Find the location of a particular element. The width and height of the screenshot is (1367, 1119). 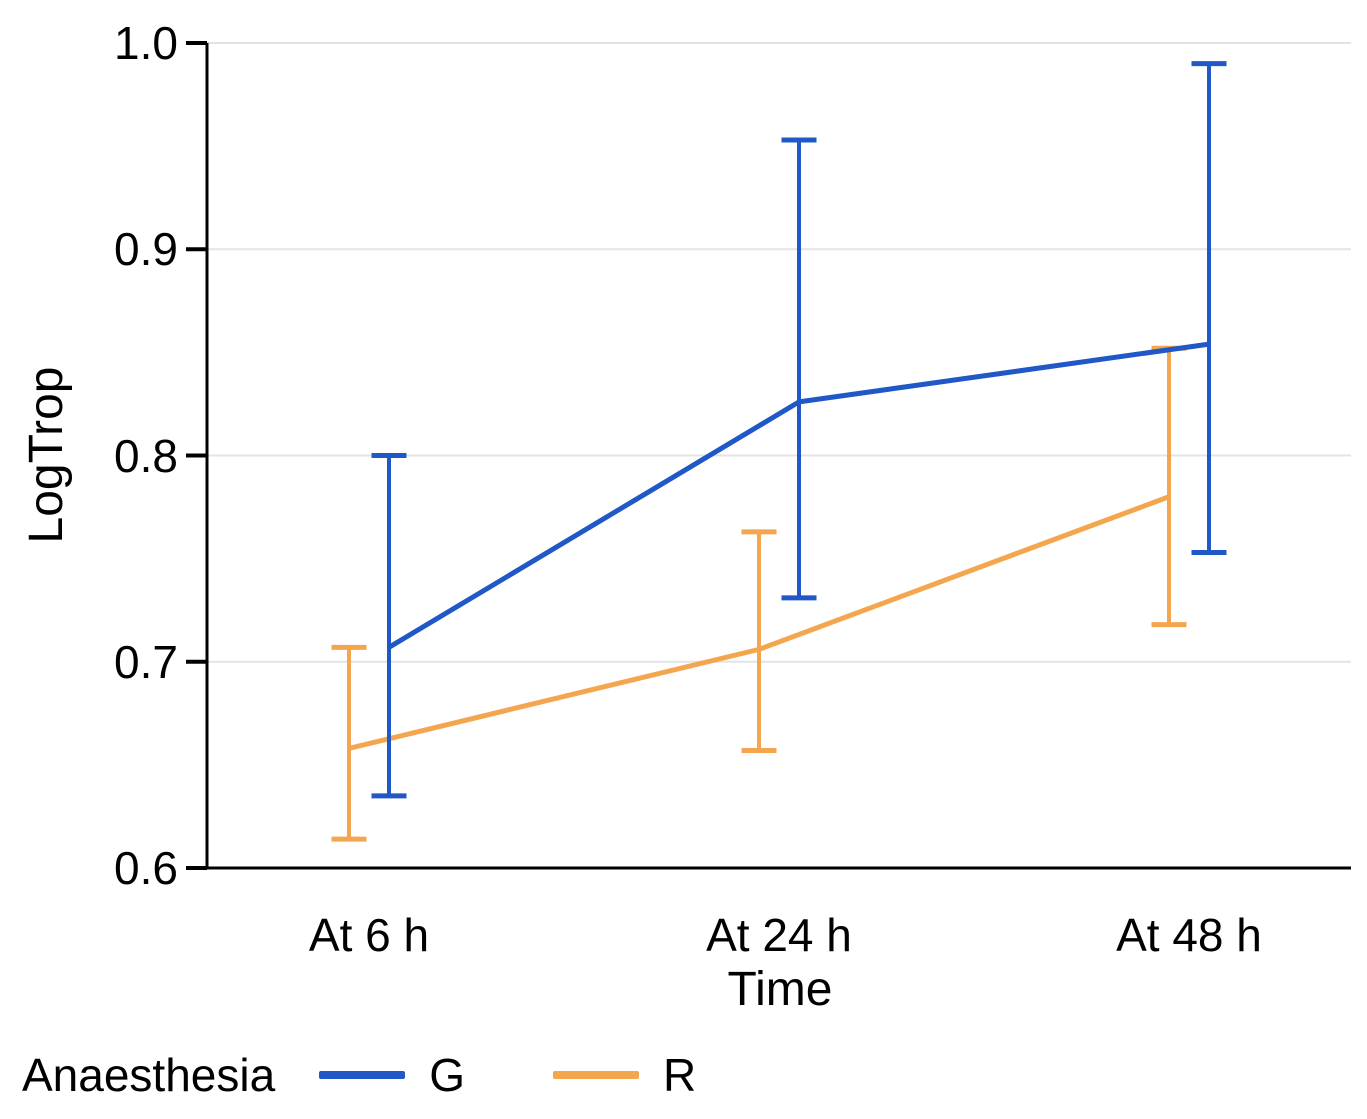

legend-title: Anaesthesia is located at coordinates (149, 1075).